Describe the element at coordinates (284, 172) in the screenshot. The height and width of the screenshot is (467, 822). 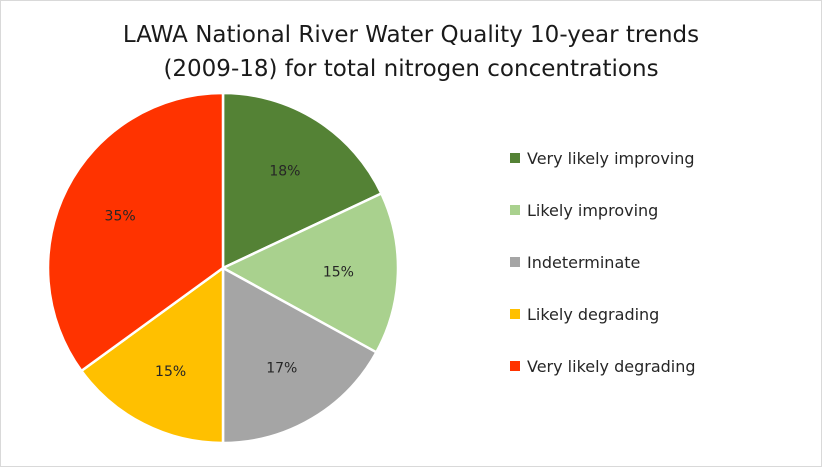
I see `data-label-0: 18%` at that location.